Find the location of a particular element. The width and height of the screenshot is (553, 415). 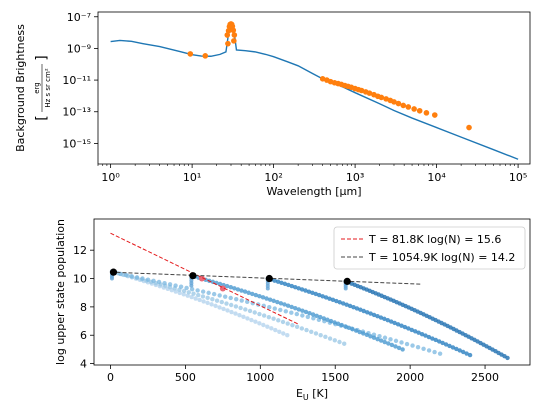

x-tick-label: 10² is located at coordinates (273, 177).